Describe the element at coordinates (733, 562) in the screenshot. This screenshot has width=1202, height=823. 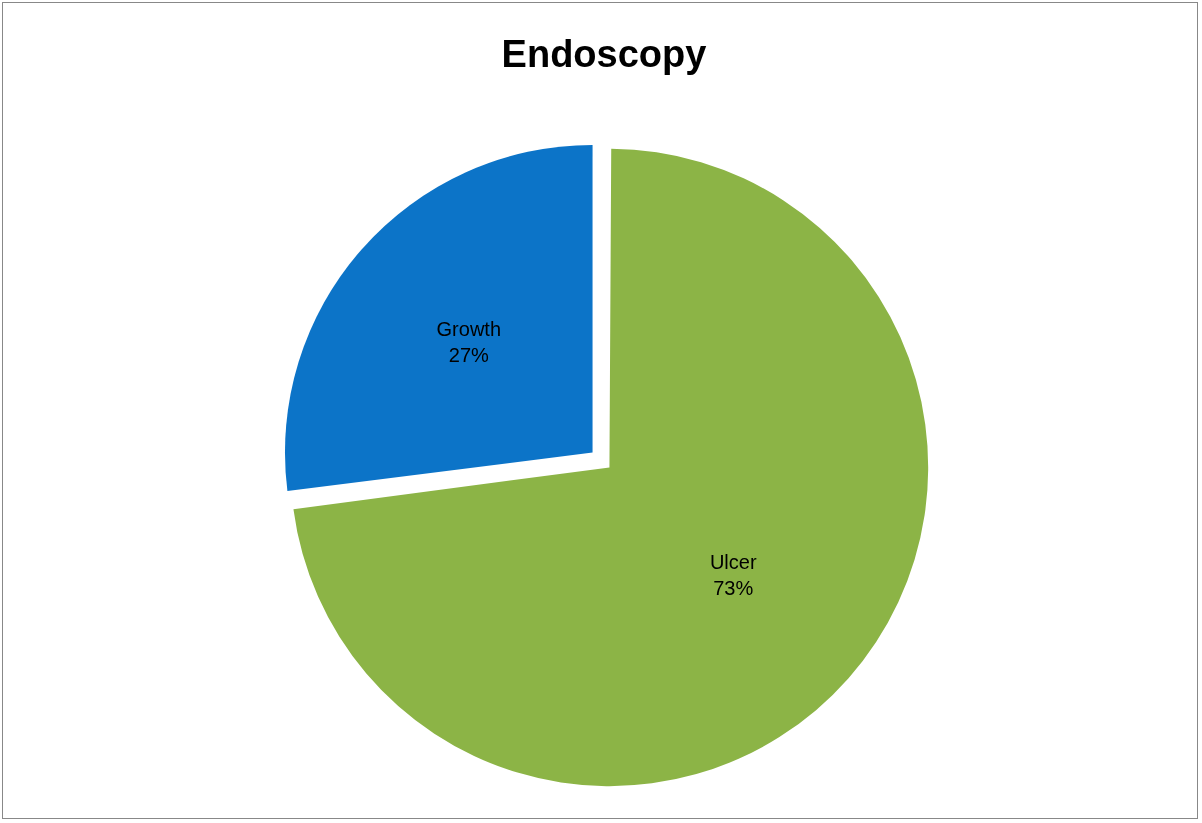
I see `slice-label: Ulcer` at that location.